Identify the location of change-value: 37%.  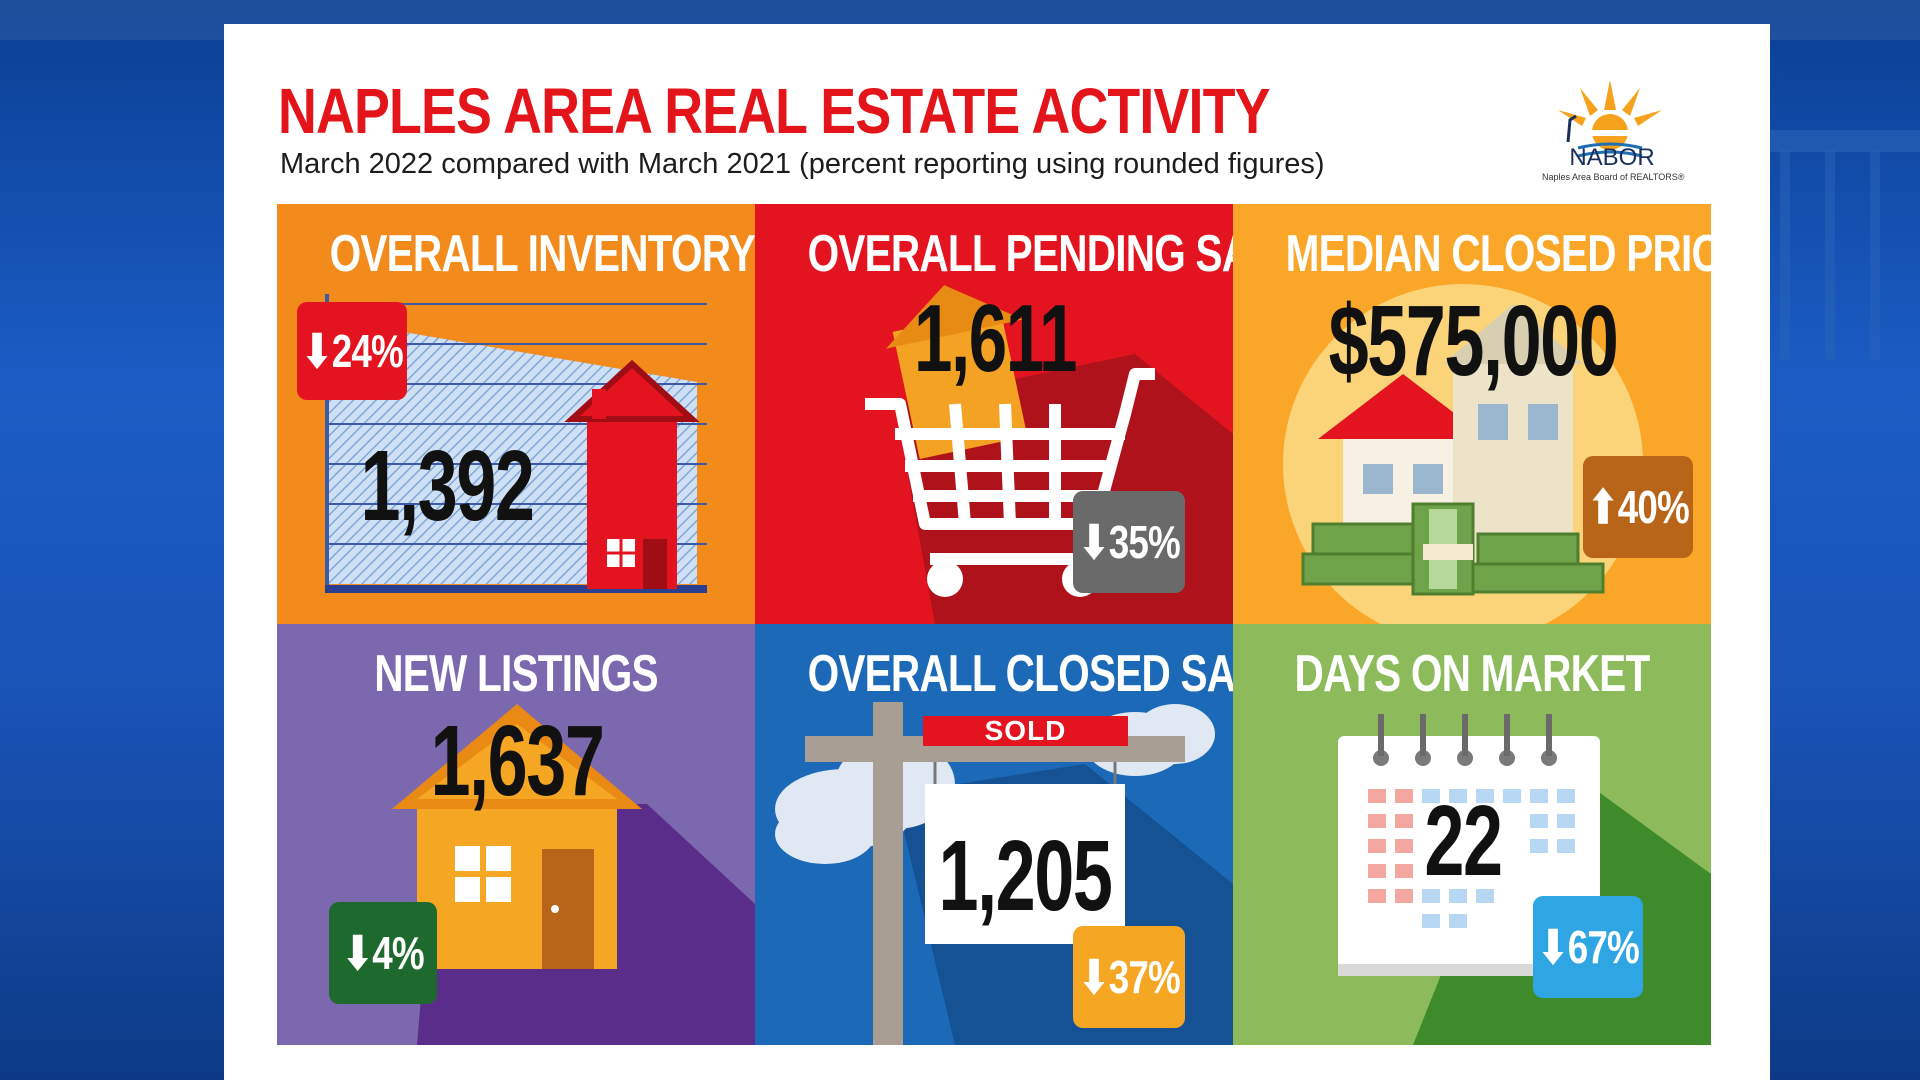
(1144, 977).